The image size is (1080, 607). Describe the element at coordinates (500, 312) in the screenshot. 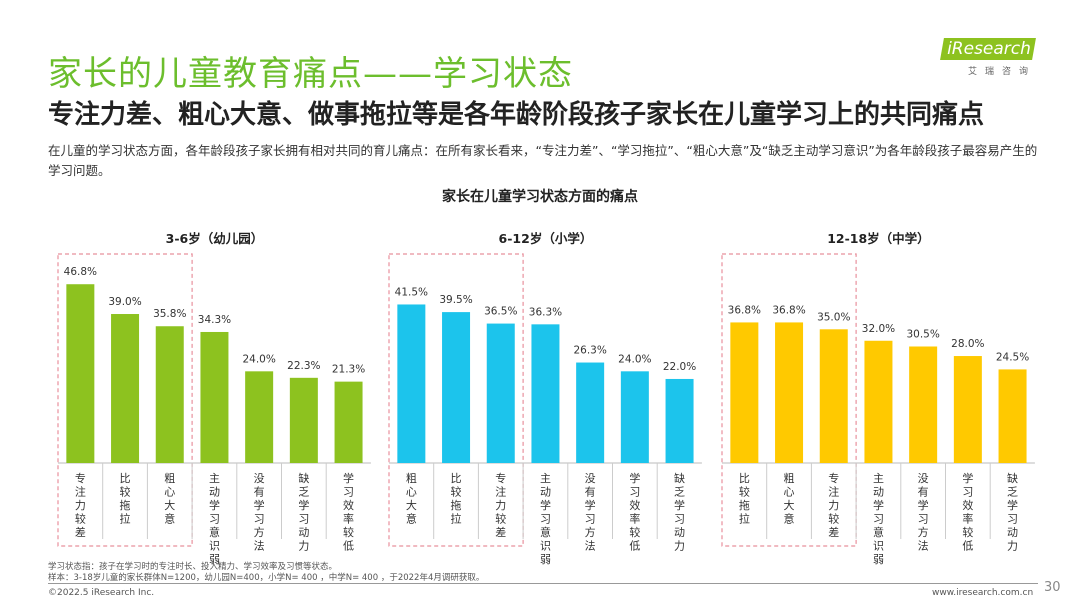

I see `data-label: 36.5%` at that location.